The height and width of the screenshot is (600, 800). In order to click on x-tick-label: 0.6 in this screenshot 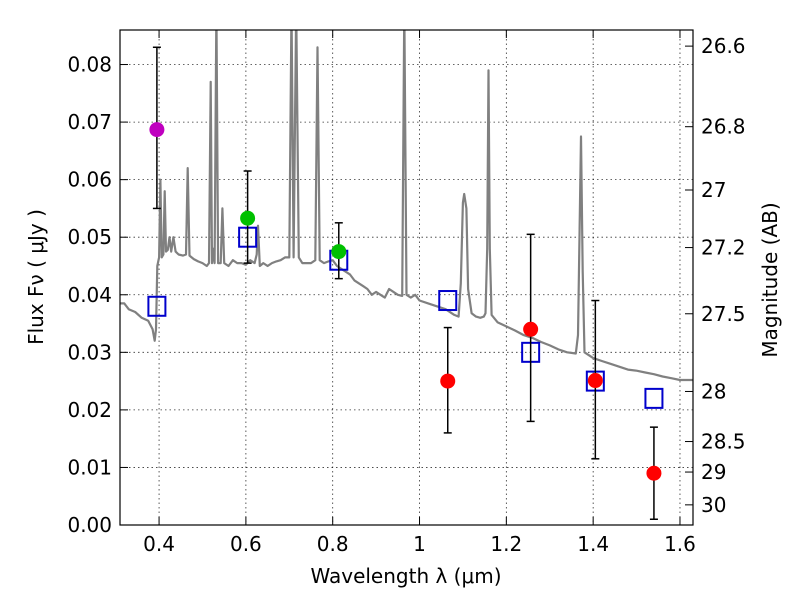, I will do `click(246, 544)`.